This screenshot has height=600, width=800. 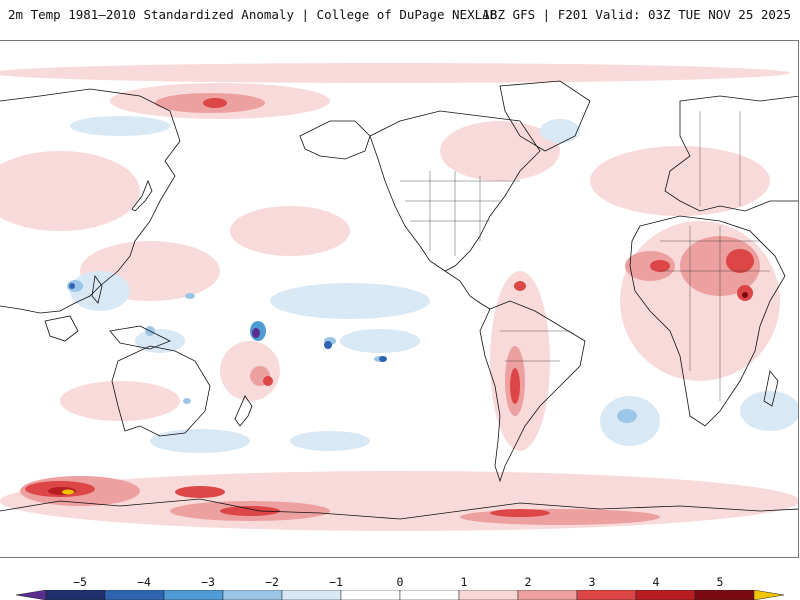 I want to click on new-guinea-coast, so click(x=140, y=337).